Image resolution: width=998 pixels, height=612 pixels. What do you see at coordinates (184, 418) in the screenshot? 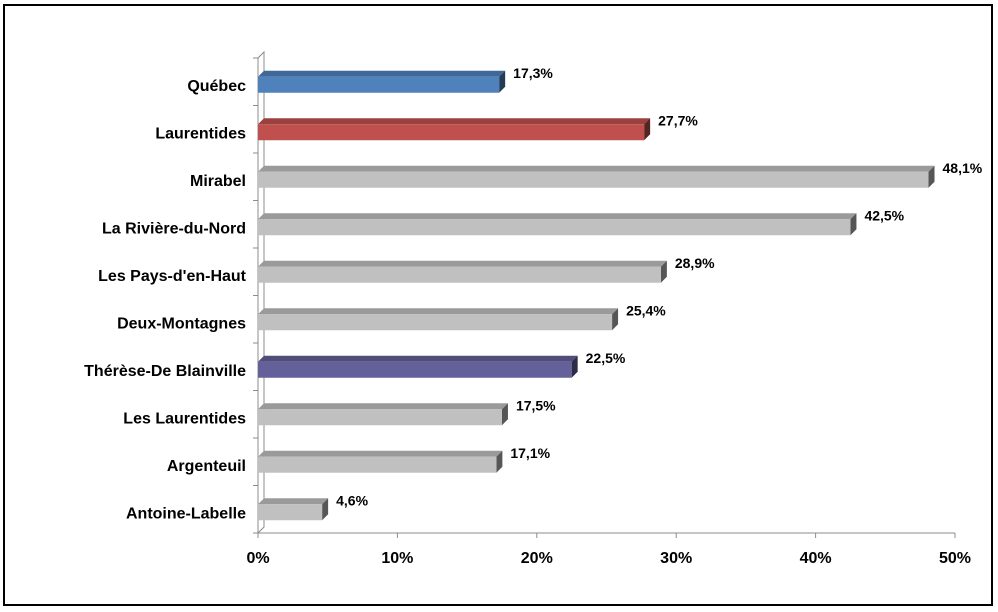
I see `category-label: Les Laurentides` at bounding box center [184, 418].